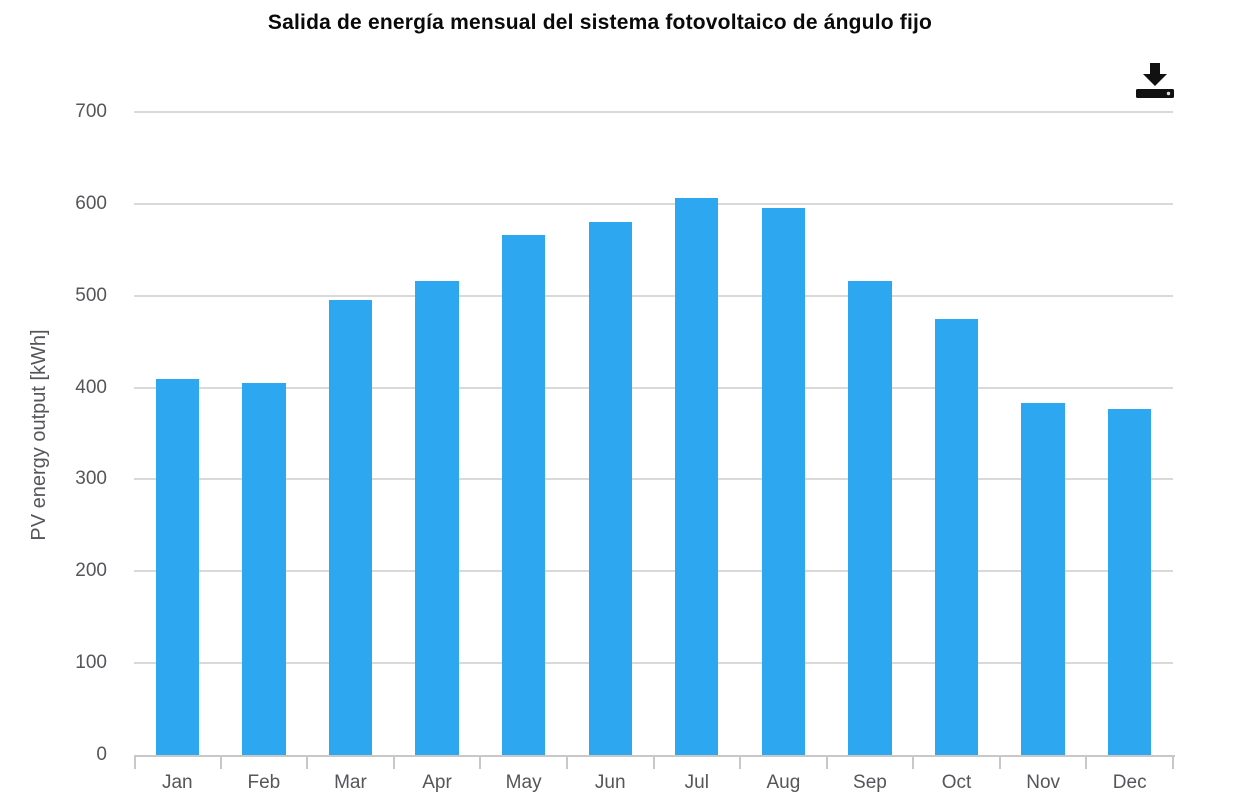  I want to click on y-axis-title: PV energy output [kWh], so click(39, 435).